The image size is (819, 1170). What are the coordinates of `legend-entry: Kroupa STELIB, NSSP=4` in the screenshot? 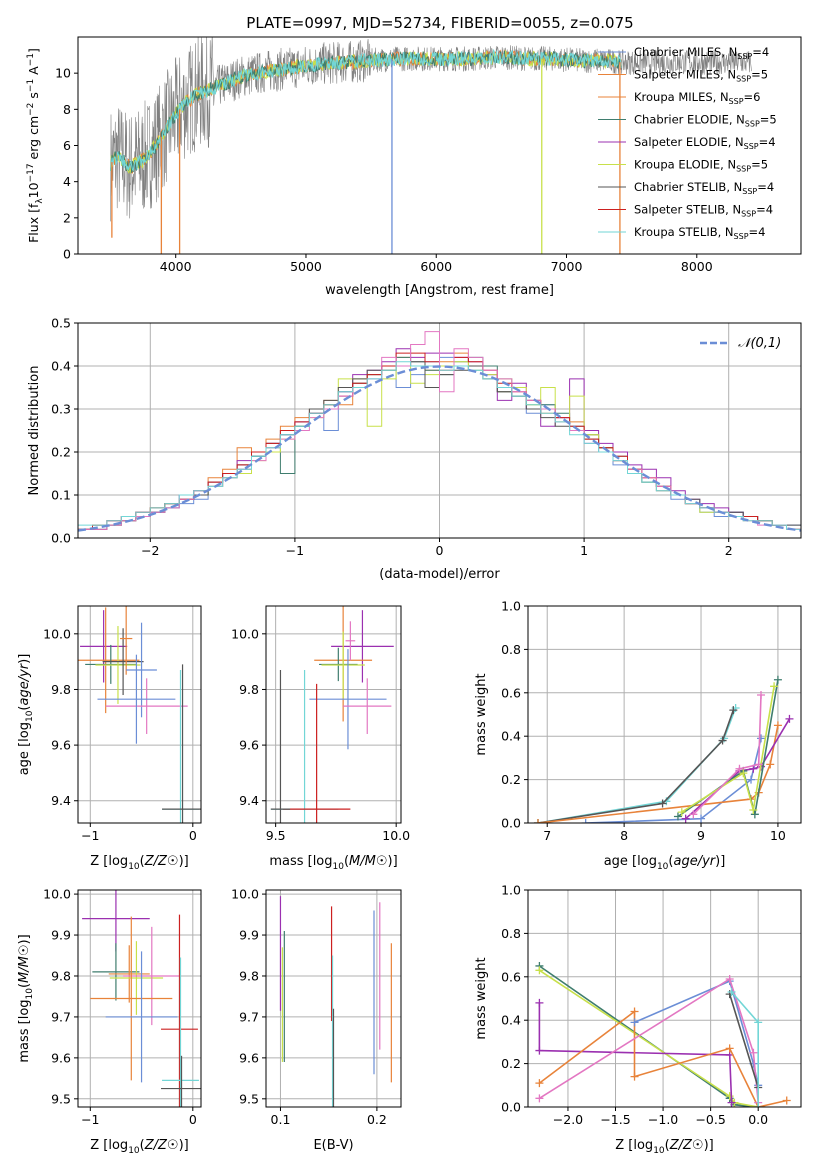 It's located at (699, 233).